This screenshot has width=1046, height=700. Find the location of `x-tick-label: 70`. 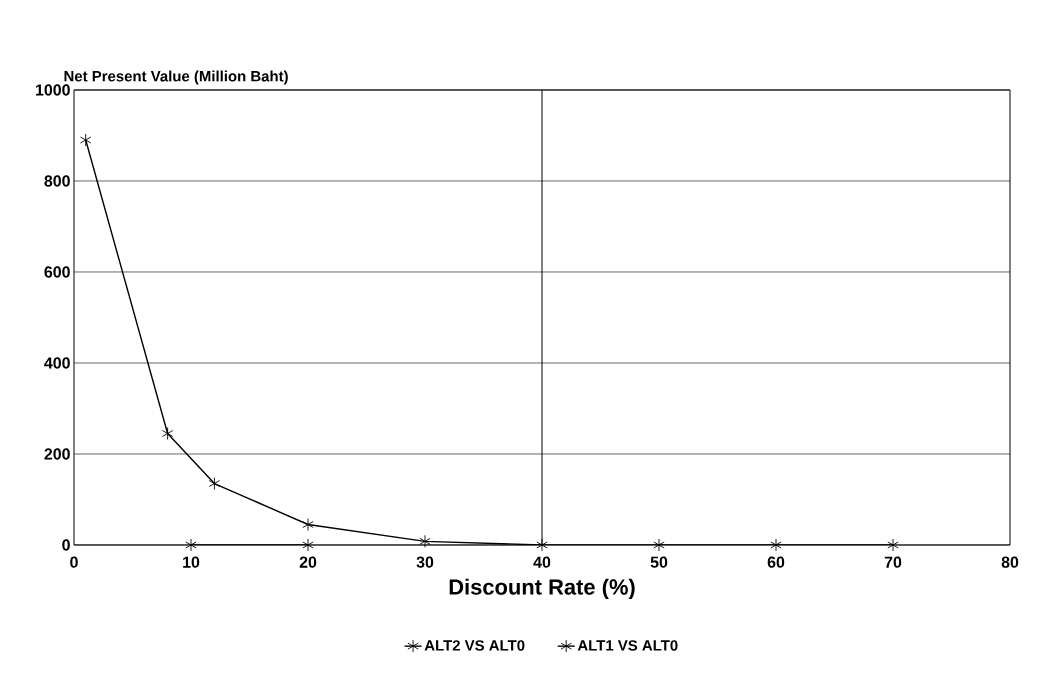

x-tick-label: 70 is located at coordinates (893, 562).